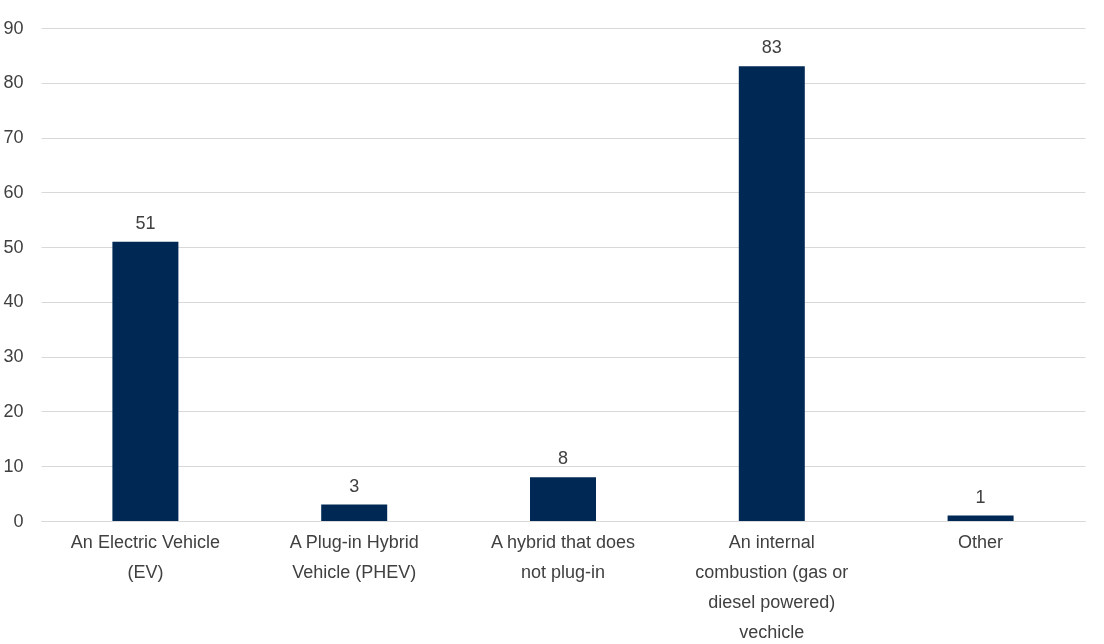  What do you see at coordinates (13, 27) in the screenshot?
I see `y-tick-label: 90` at bounding box center [13, 27].